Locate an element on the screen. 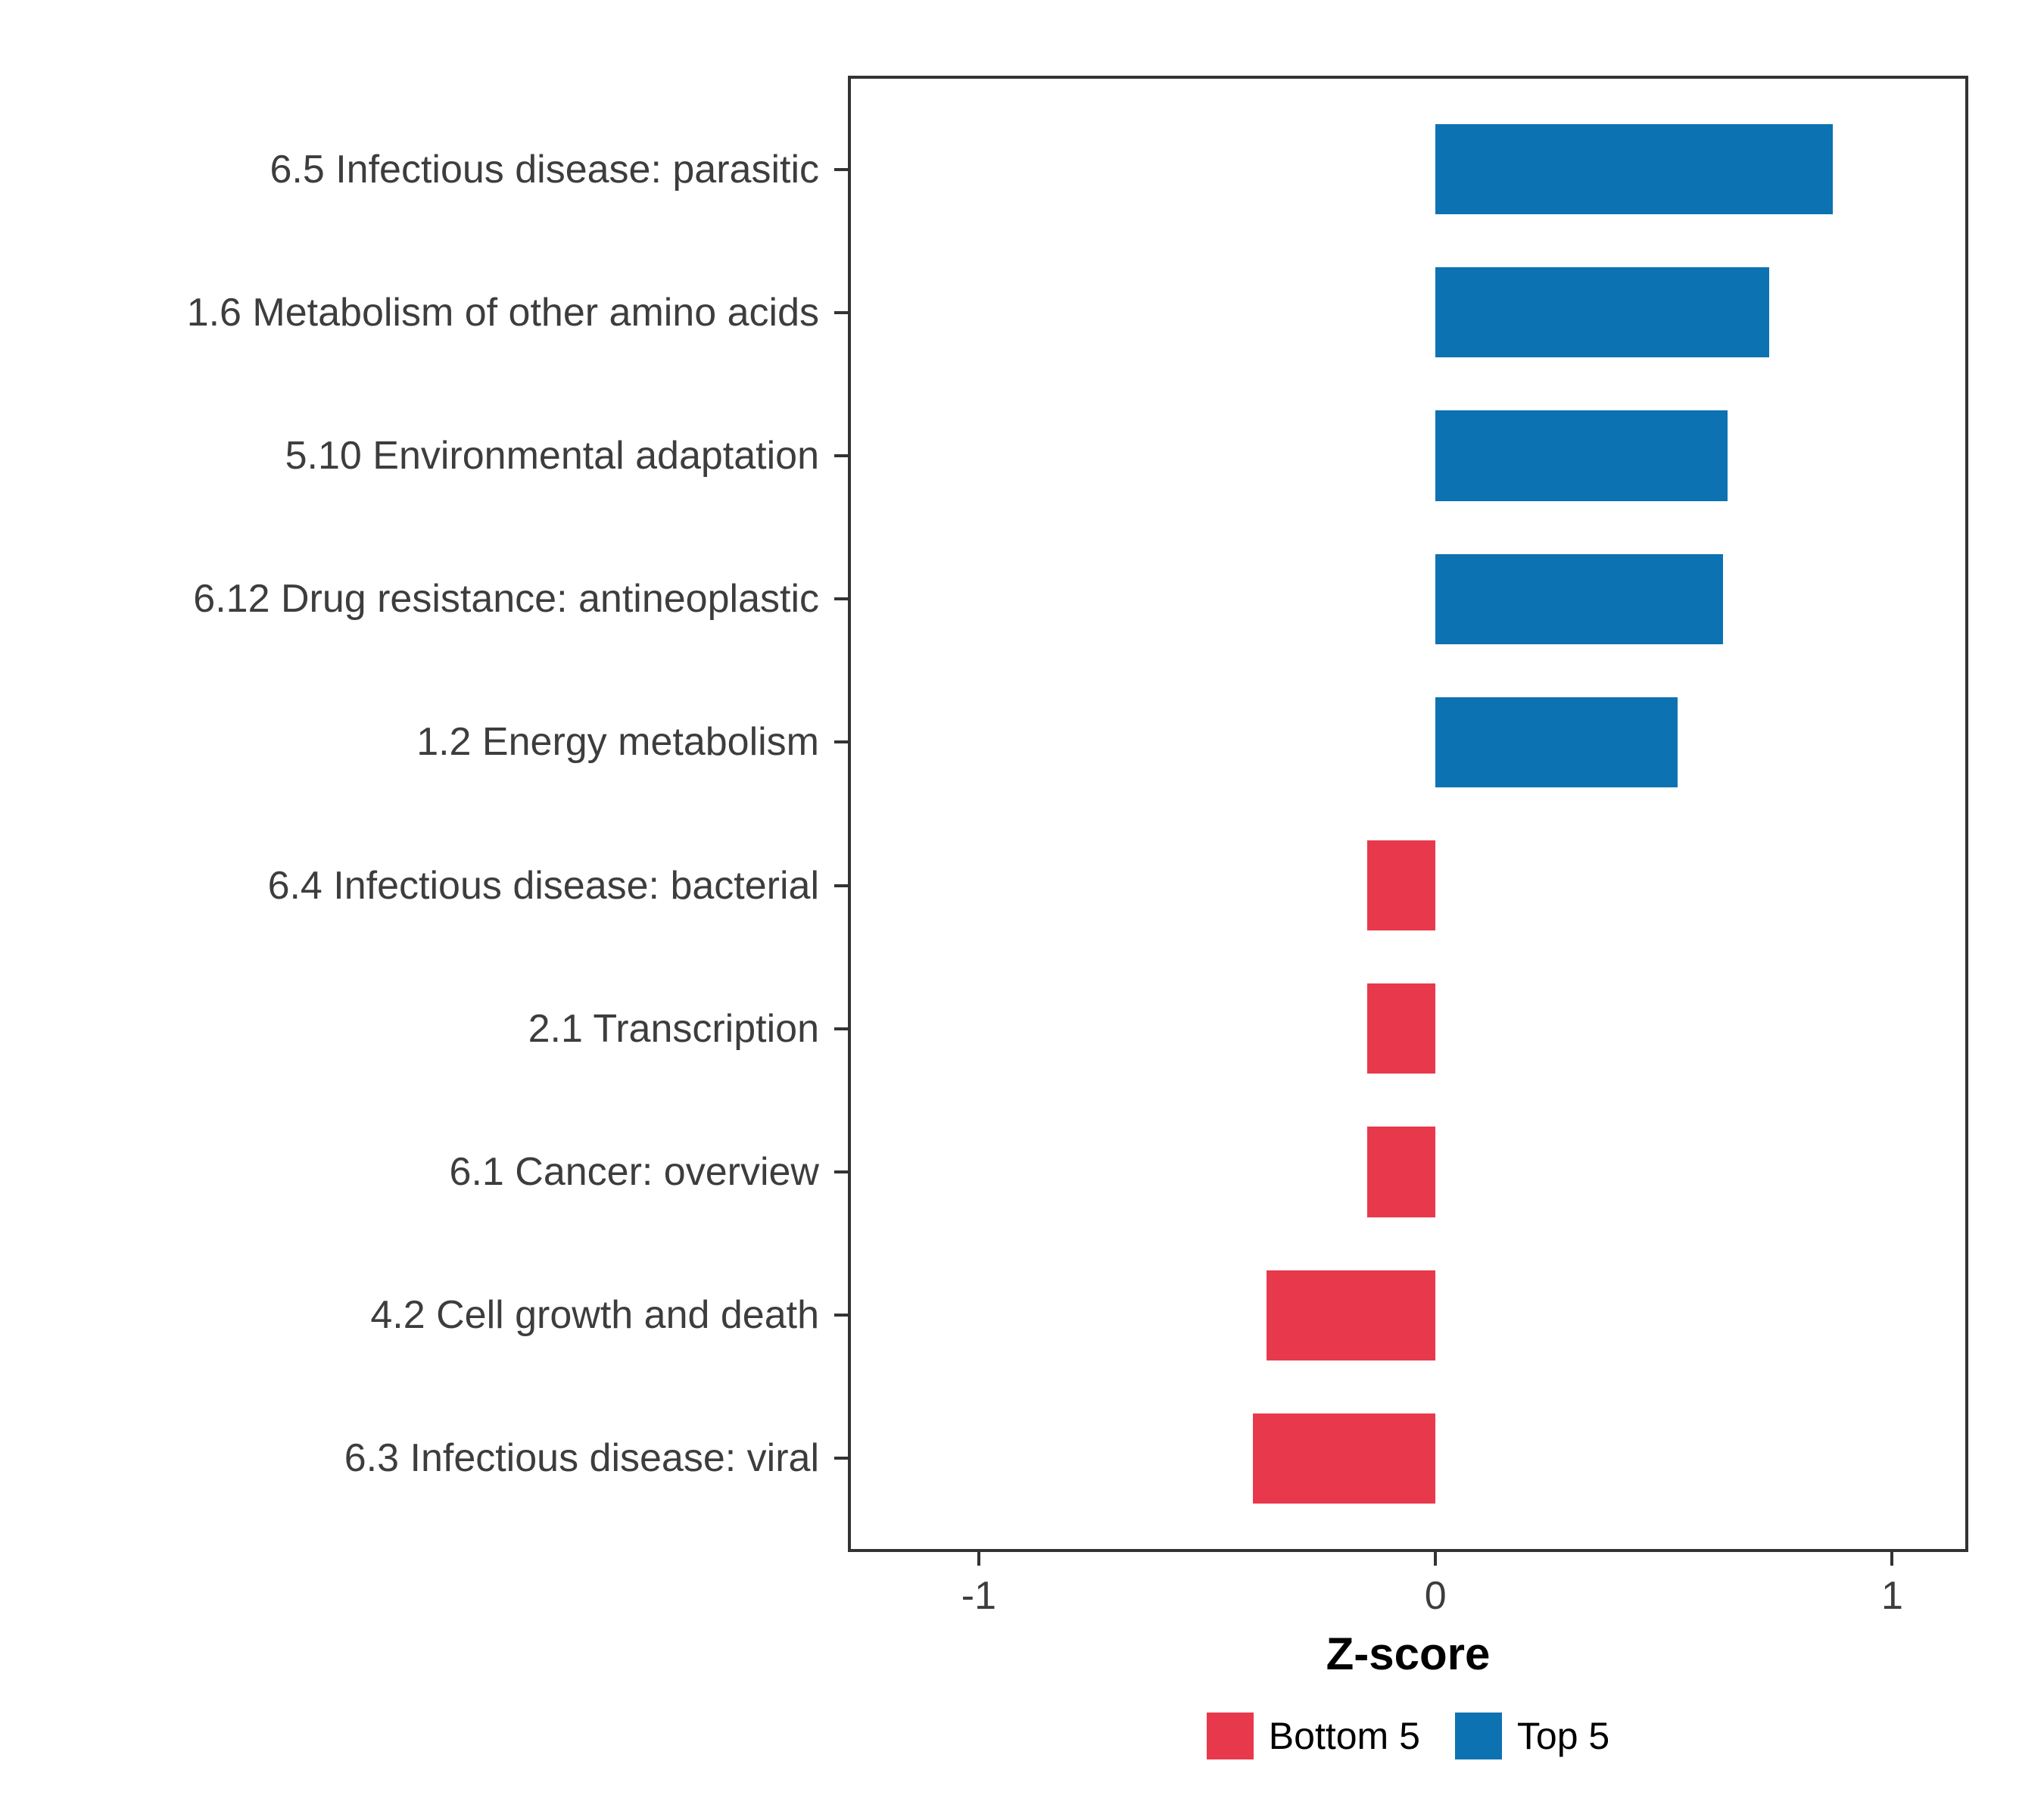 This screenshot has width=2044, height=1817. y-axis-label-1-2-energy-metabolism: 1.2 Energy metabolism is located at coordinates (617, 742).